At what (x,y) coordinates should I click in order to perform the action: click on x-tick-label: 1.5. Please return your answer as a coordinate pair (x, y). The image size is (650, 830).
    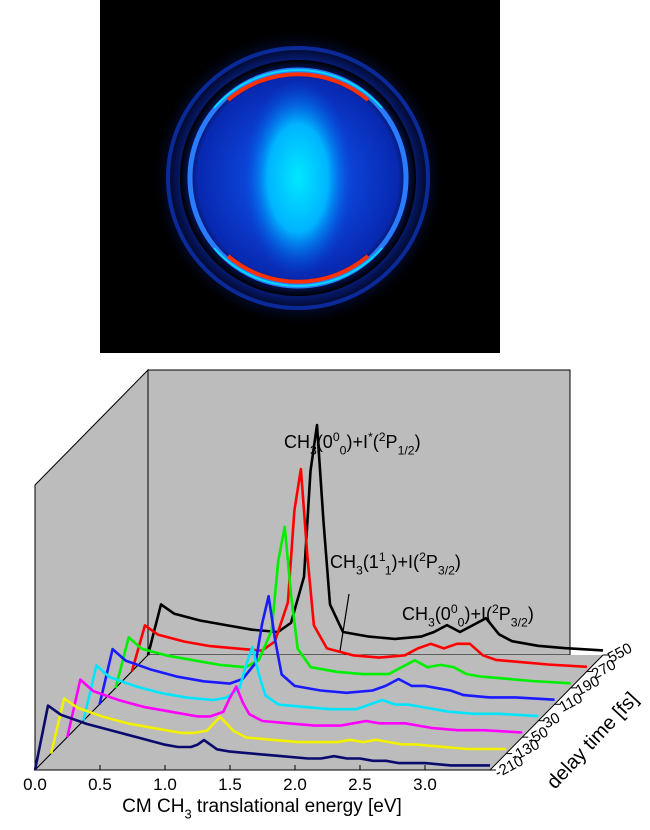
    Looking at the image, I should click on (230, 784).